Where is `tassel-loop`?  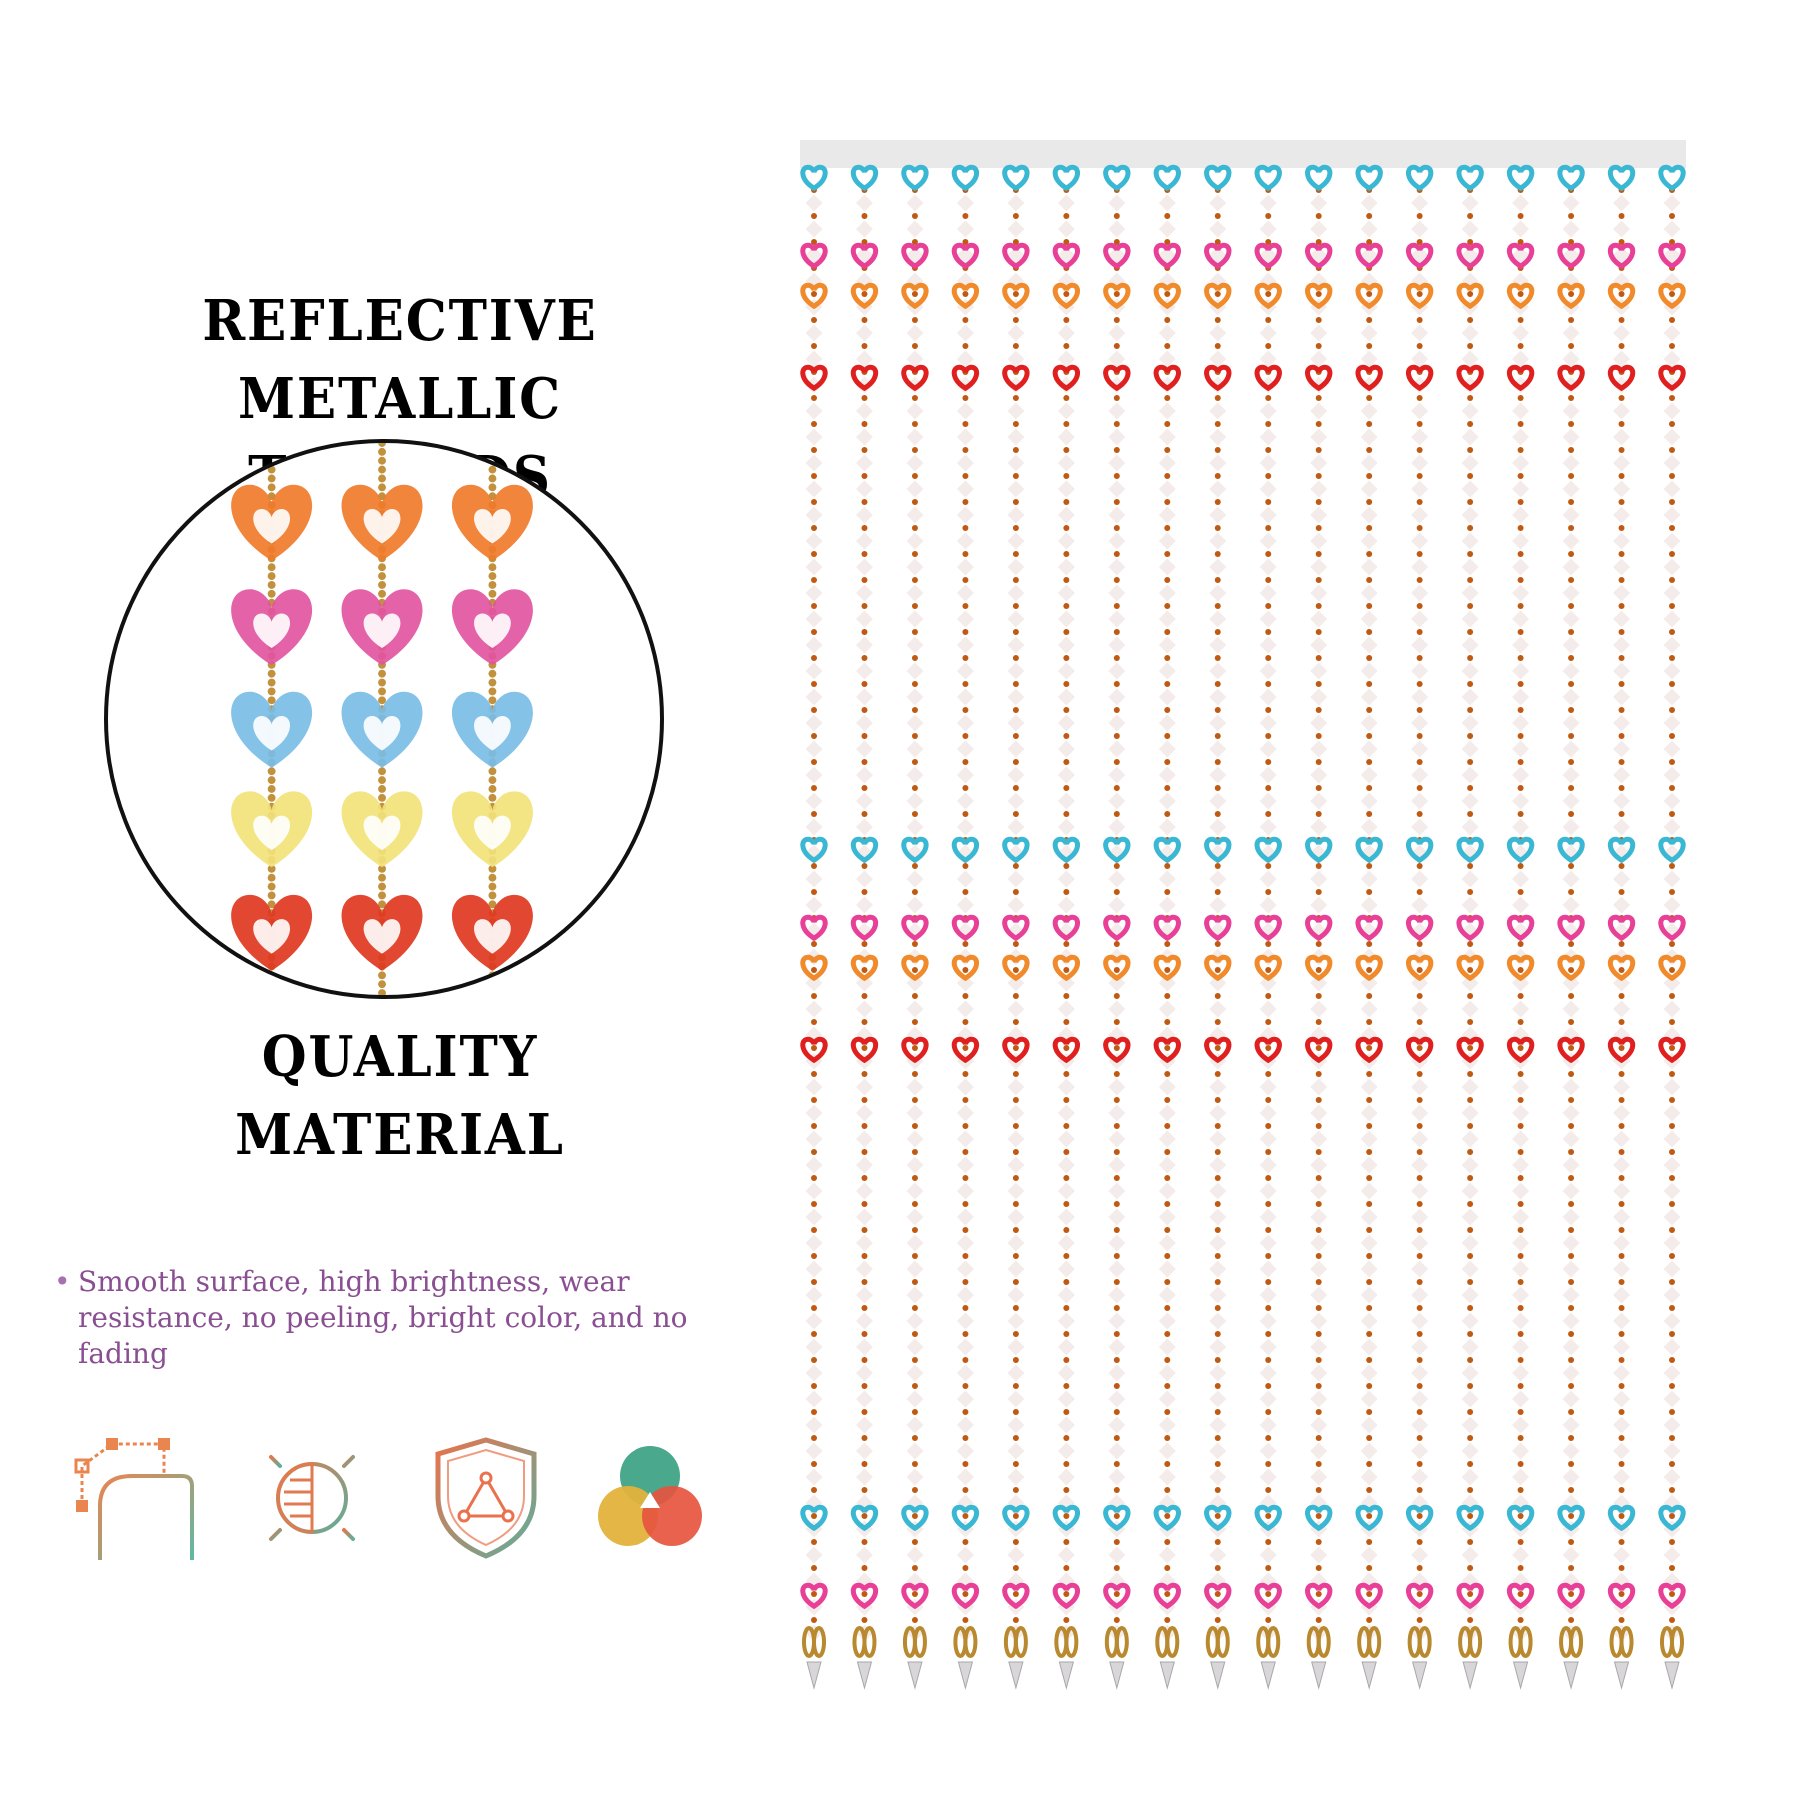
tassel-loop is located at coordinates (1525, 1642).